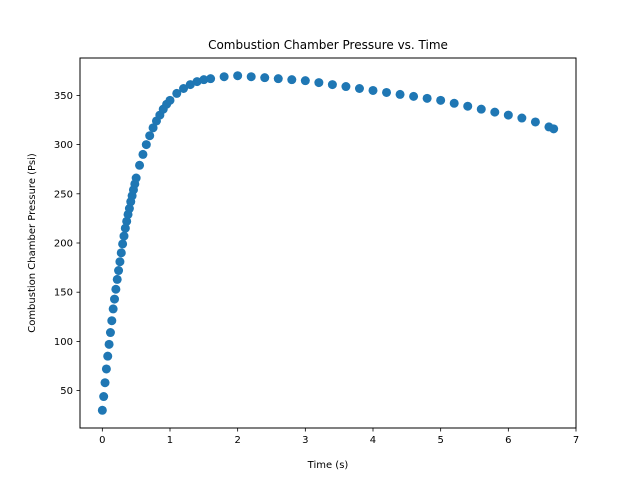 The width and height of the screenshot is (640, 480). What do you see at coordinates (328, 465) in the screenshot?
I see `x-axis-label: Time (s)` at bounding box center [328, 465].